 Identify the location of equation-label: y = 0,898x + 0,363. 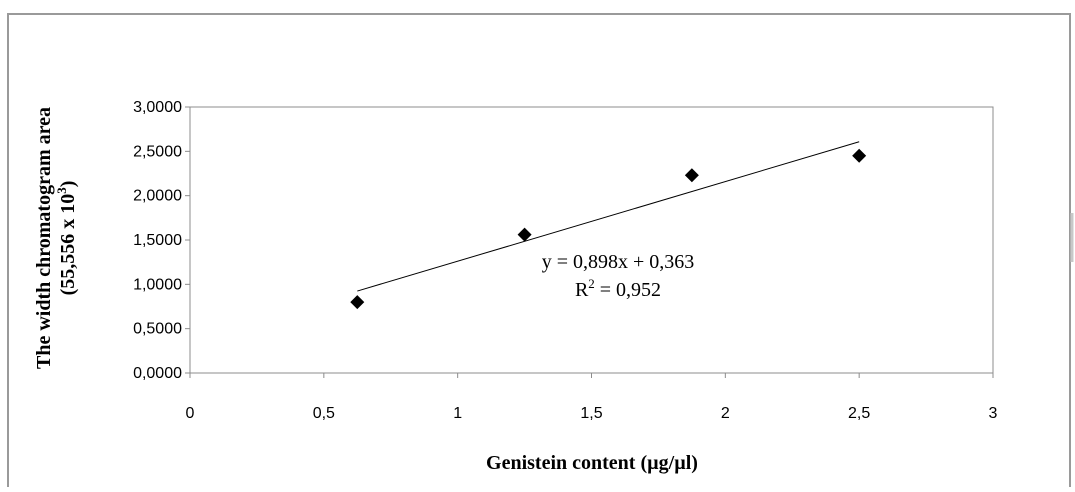
(618, 262).